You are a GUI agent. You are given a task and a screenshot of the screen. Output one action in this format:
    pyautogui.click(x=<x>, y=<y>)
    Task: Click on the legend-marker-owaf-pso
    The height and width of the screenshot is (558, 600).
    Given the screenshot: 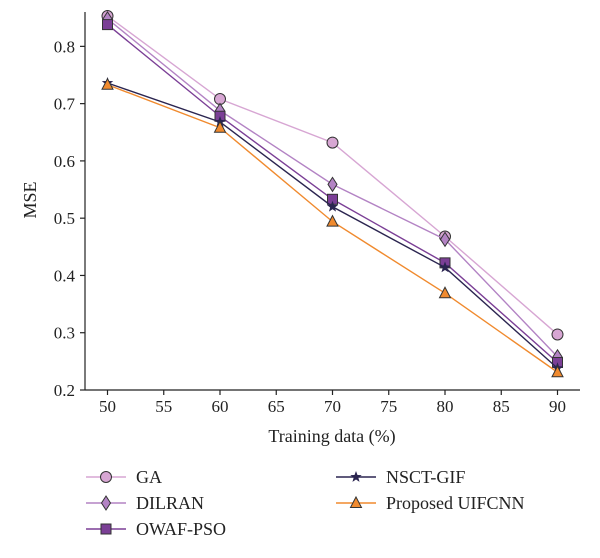 What is the action you would take?
    pyautogui.click(x=106, y=529)
    